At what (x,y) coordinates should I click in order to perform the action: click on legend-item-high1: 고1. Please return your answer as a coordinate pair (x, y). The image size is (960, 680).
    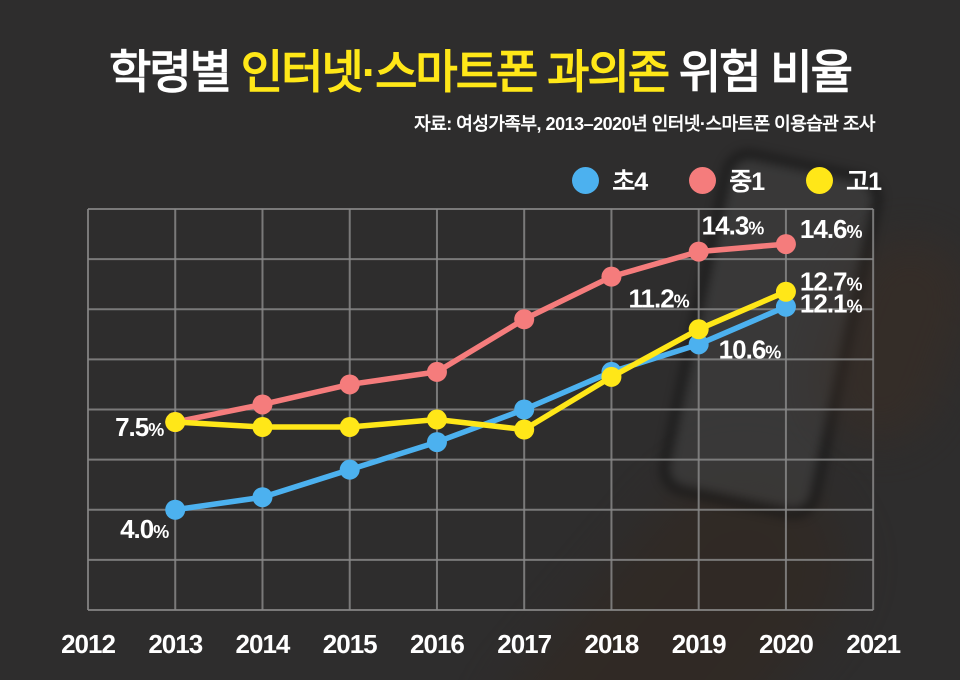
    Looking at the image, I should click on (844, 180).